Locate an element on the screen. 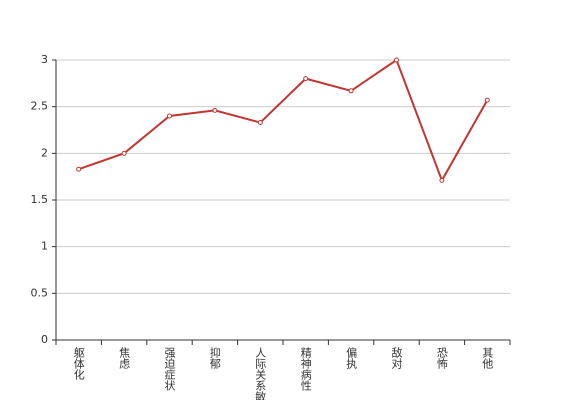 The height and width of the screenshot is (400, 567). y-tick-label: 1 is located at coordinates (44, 246).